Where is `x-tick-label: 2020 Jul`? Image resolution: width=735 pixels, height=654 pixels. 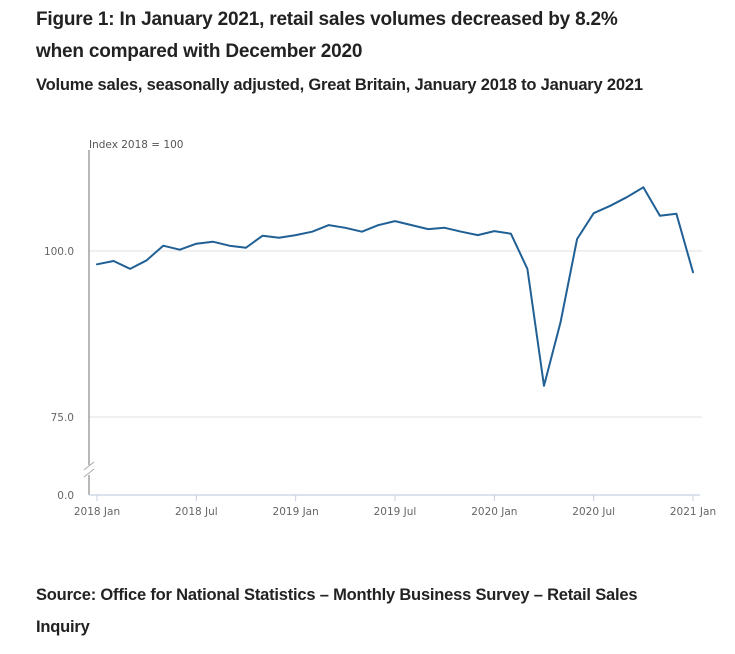
x-tick-label: 2020 Jul is located at coordinates (593, 512).